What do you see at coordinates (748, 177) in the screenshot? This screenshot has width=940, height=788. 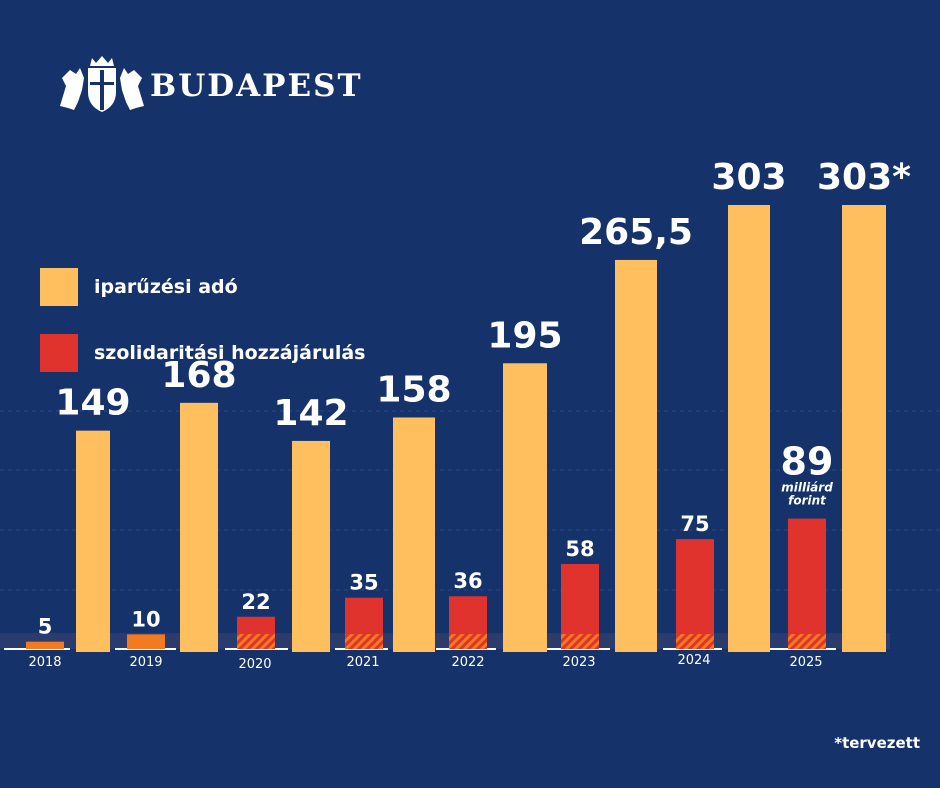 I see `label-iparuzesi-2024: 303` at bounding box center [748, 177].